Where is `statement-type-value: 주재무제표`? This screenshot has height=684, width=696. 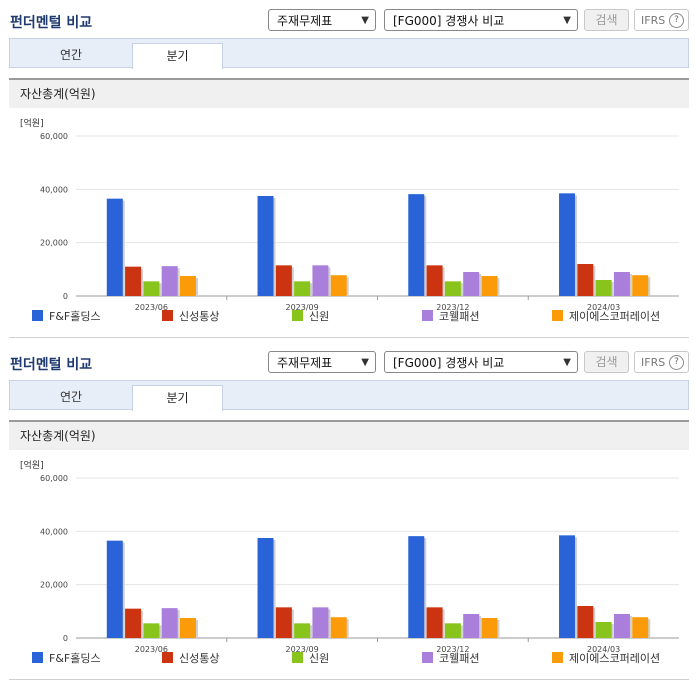 statement-type-value: 주재무제표 is located at coordinates (305, 363).